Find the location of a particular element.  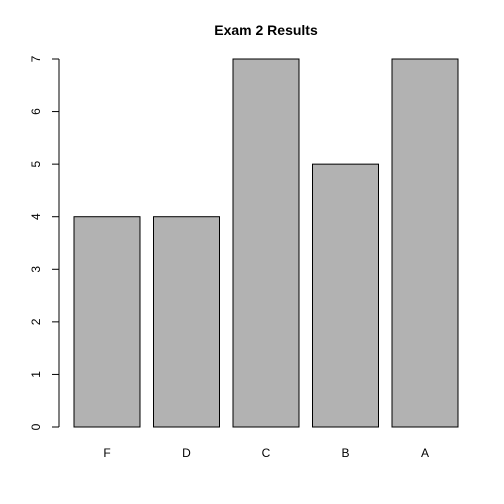

x-tick-label-c: C is located at coordinates (266, 453).